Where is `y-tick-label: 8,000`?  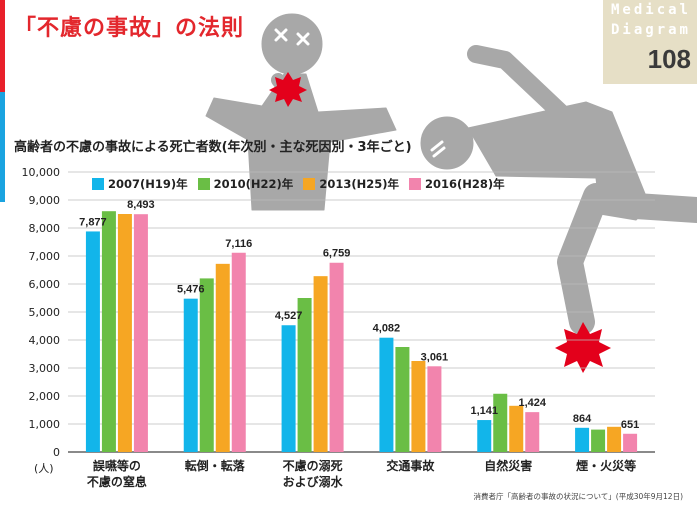 y-tick-label: 8,000 is located at coordinates (45, 228).